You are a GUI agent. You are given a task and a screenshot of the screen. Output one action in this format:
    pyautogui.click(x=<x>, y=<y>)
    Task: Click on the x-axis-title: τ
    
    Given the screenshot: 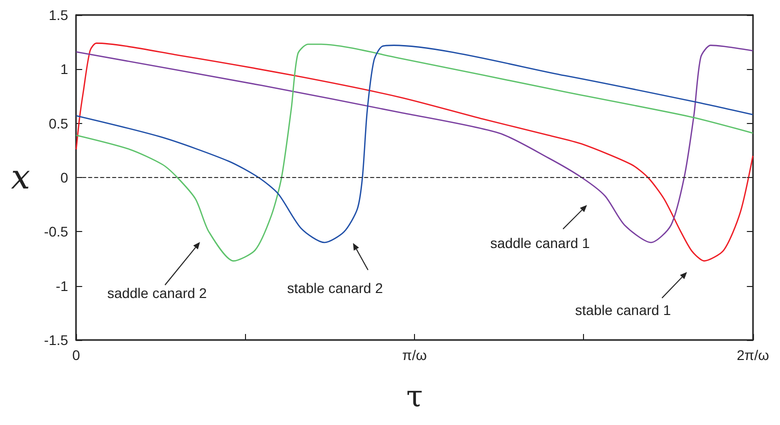 What is the action you would take?
    pyautogui.click(x=414, y=397)
    